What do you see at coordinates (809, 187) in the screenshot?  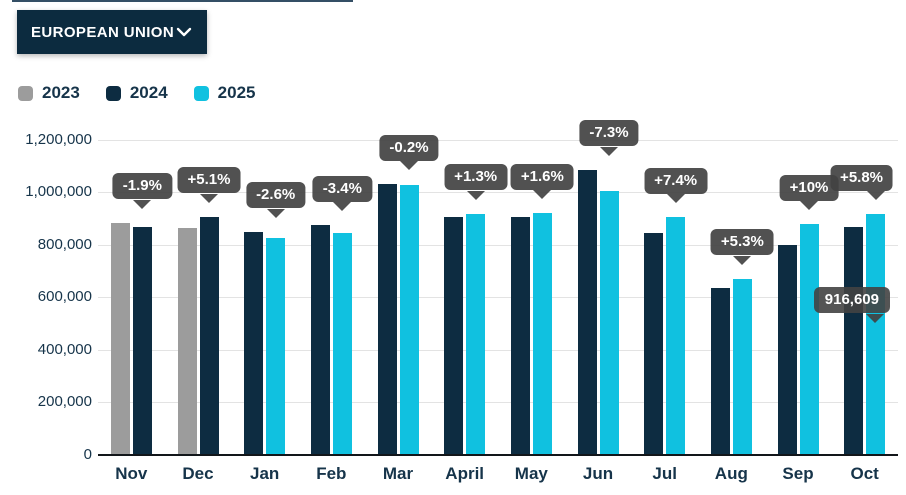 I see `change-tooltip-Sep: +10%` at bounding box center [809, 187].